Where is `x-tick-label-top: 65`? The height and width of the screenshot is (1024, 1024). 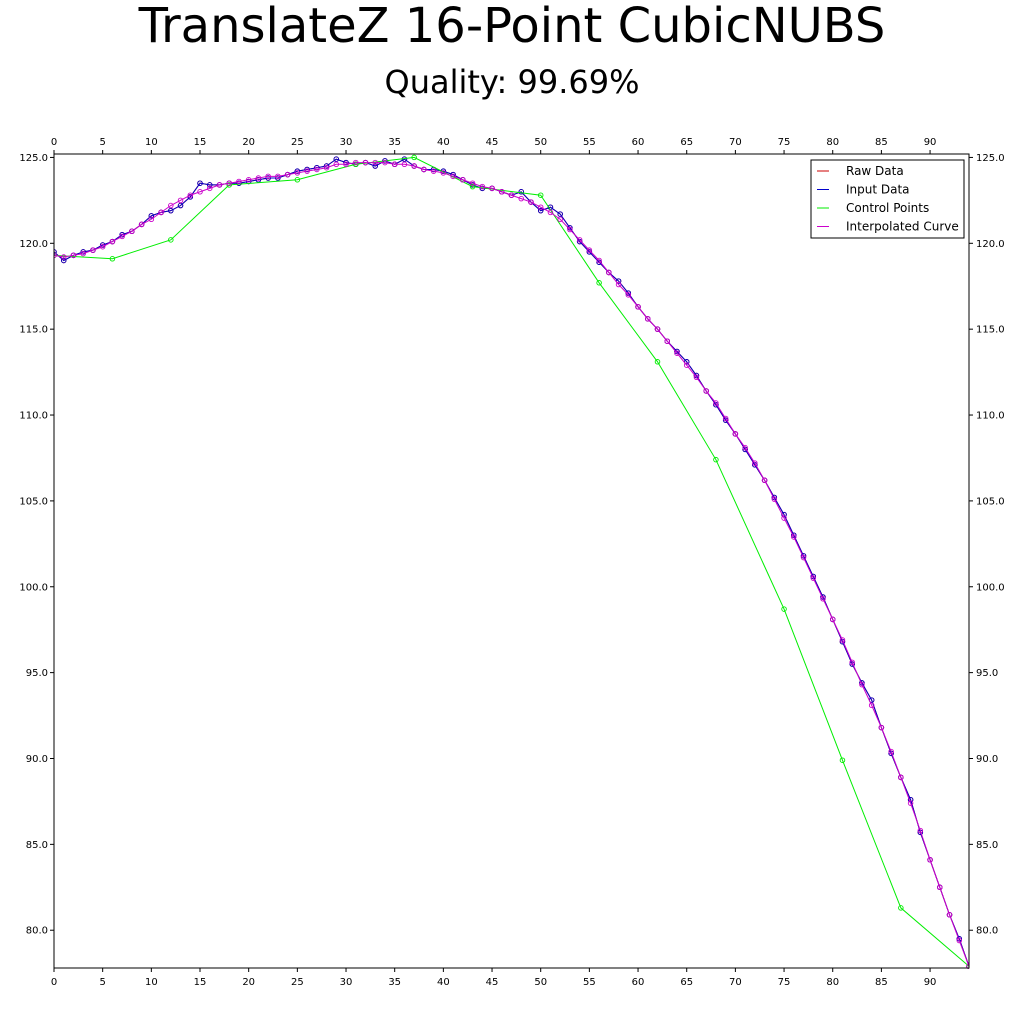
x-tick-label-top: 65 is located at coordinates (686, 142).